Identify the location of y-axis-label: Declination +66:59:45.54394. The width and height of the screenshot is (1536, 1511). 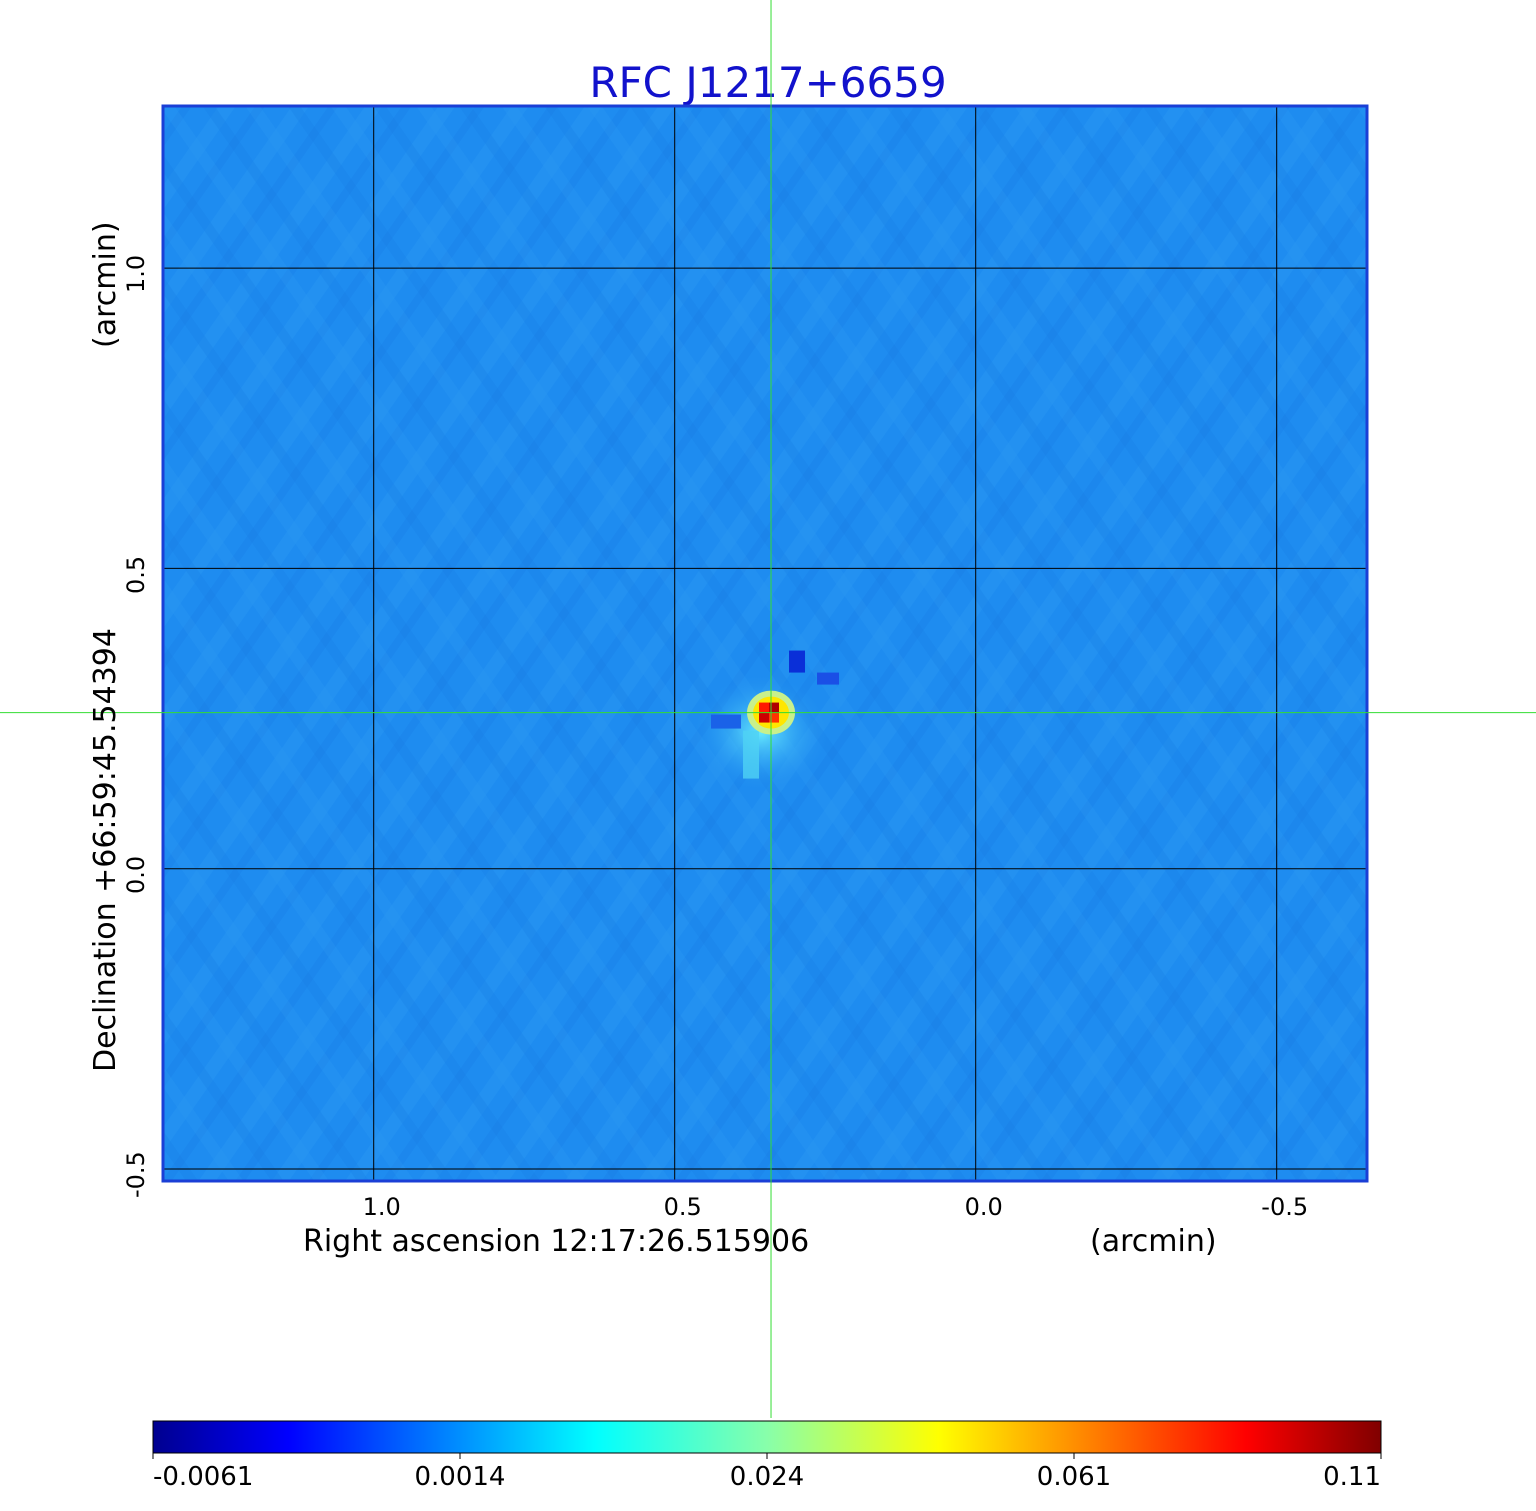
(105, 850).